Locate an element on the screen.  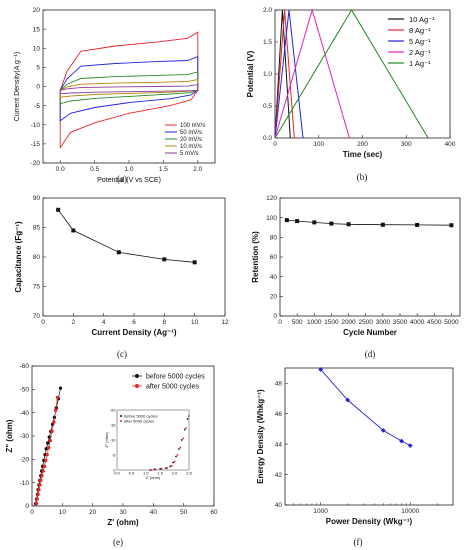
x-tick-label: 2000 is located at coordinates (348, 322).